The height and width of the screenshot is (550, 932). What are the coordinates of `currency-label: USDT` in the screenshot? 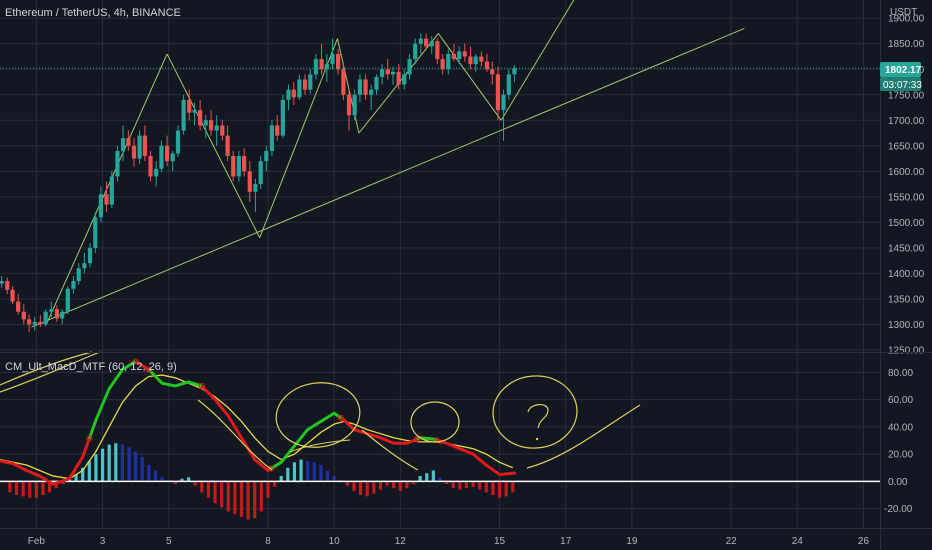 It's located at (903, 12).